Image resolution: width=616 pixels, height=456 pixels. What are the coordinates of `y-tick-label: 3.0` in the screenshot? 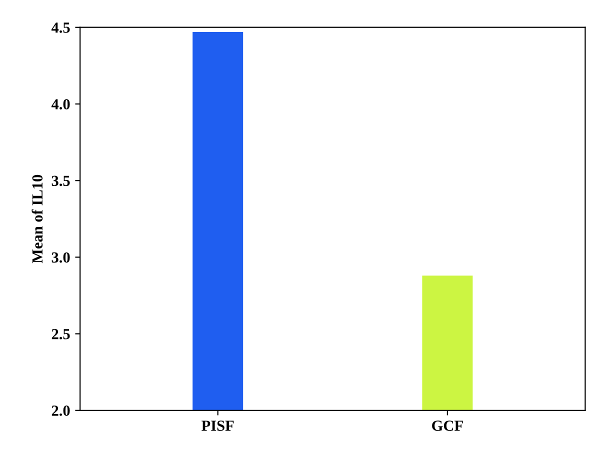 It's located at (61, 257).